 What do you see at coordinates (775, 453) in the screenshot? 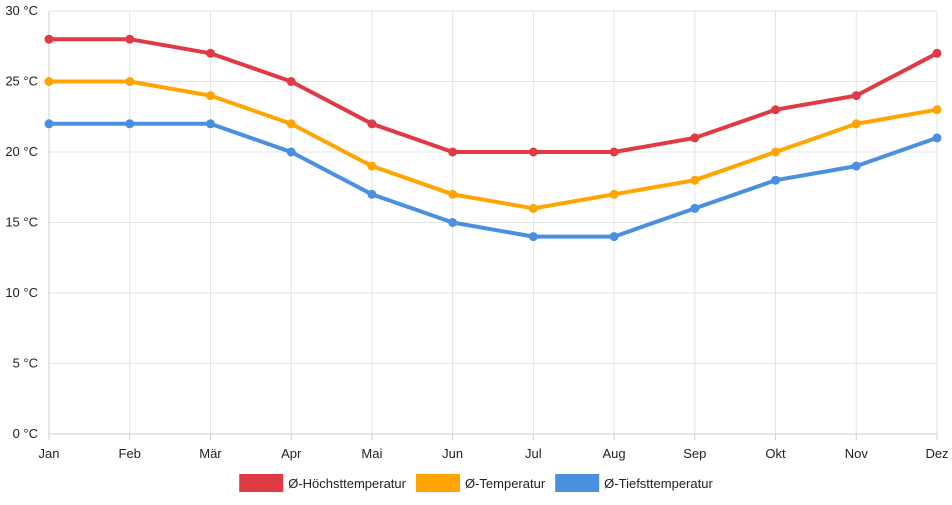
I see `x-tick-label: Okt` at bounding box center [775, 453].